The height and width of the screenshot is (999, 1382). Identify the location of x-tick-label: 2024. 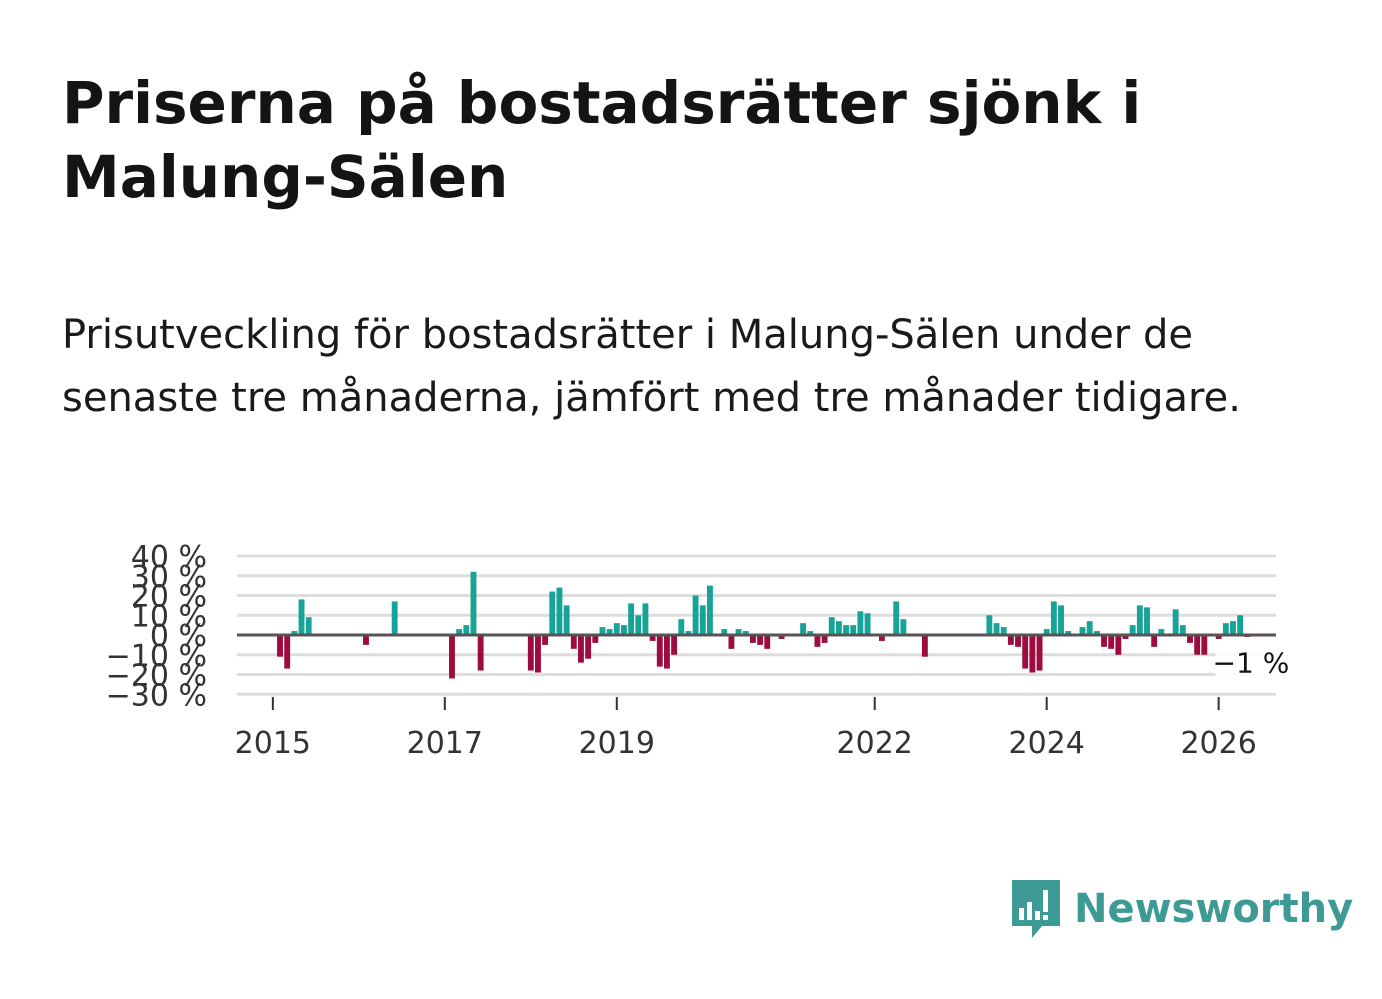
(1047, 743).